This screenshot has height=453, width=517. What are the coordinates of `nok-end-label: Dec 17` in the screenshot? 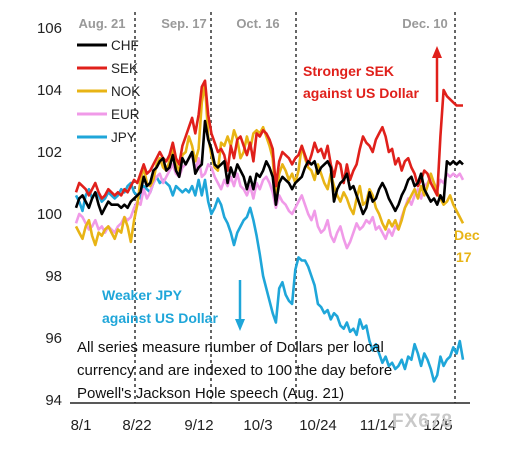 It's located at (467, 246).